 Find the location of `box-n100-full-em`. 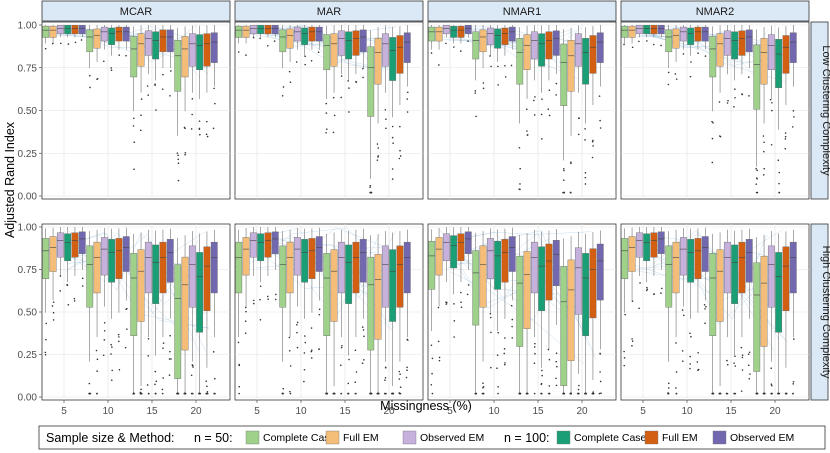

box-n100-full-em is located at coordinates (75, 34).